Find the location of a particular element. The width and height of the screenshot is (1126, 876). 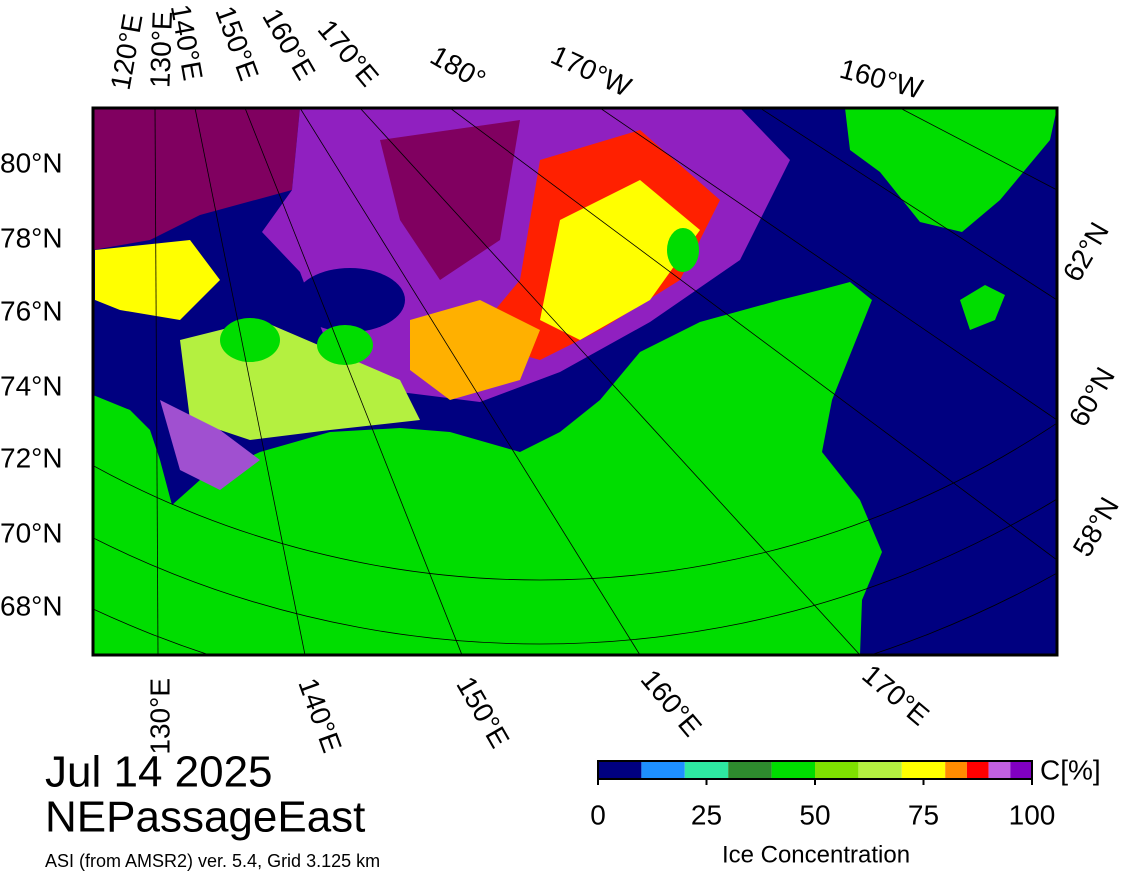

island-wrangel is located at coordinates (683, 250).